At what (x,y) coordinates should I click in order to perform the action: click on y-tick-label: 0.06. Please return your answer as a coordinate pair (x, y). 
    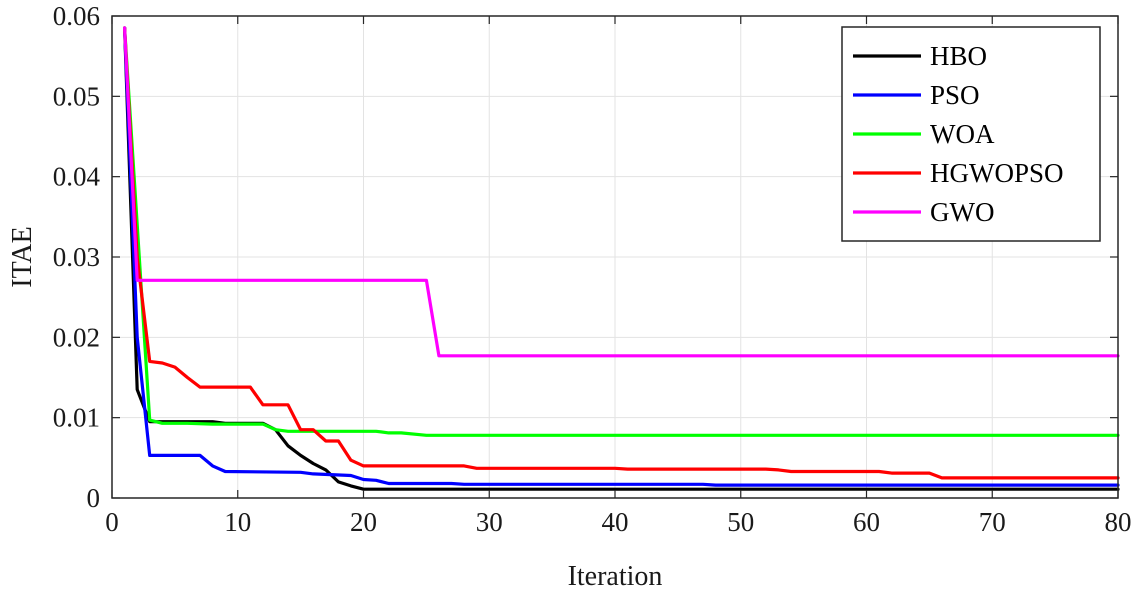
    Looking at the image, I should click on (76, 16).